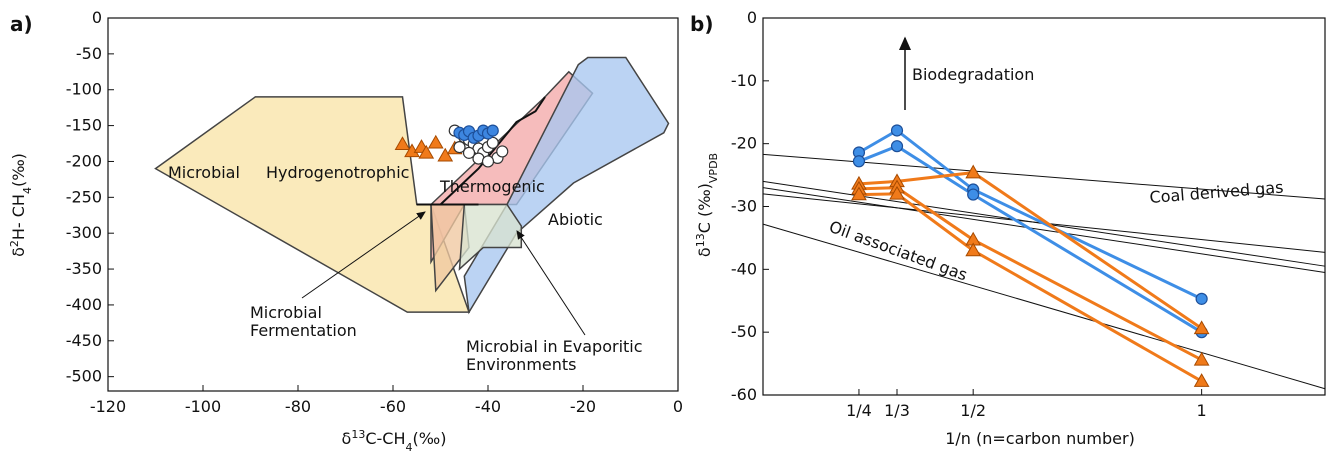  Describe the element at coordinates (707, 205) in the screenshot. I see `y-axis-title-b: δ13C (‰)VPDB` at that location.